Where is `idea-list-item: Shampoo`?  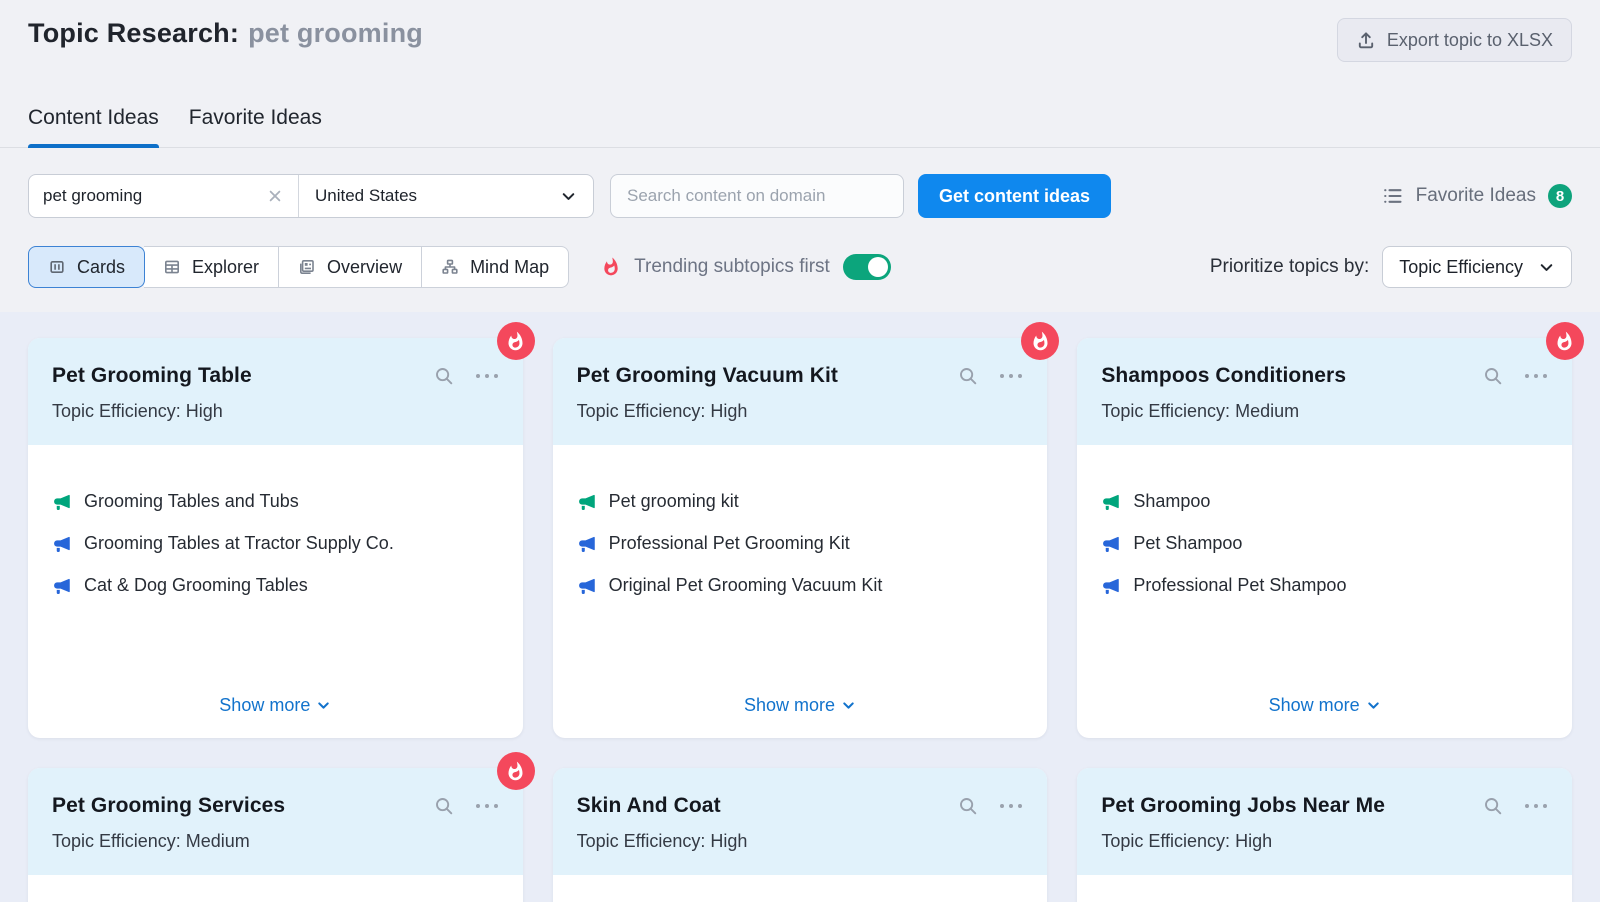
idea-list-item: Shampoo is located at coordinates (1324, 501).